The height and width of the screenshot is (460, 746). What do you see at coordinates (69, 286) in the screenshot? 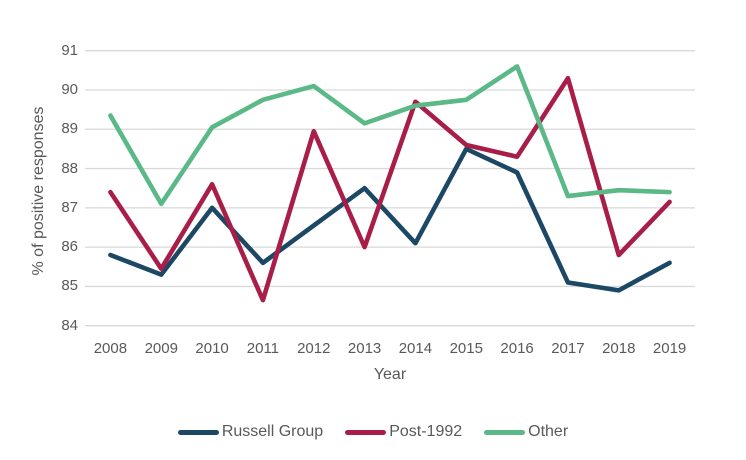
I see `y-tick-label: 85` at bounding box center [69, 286].